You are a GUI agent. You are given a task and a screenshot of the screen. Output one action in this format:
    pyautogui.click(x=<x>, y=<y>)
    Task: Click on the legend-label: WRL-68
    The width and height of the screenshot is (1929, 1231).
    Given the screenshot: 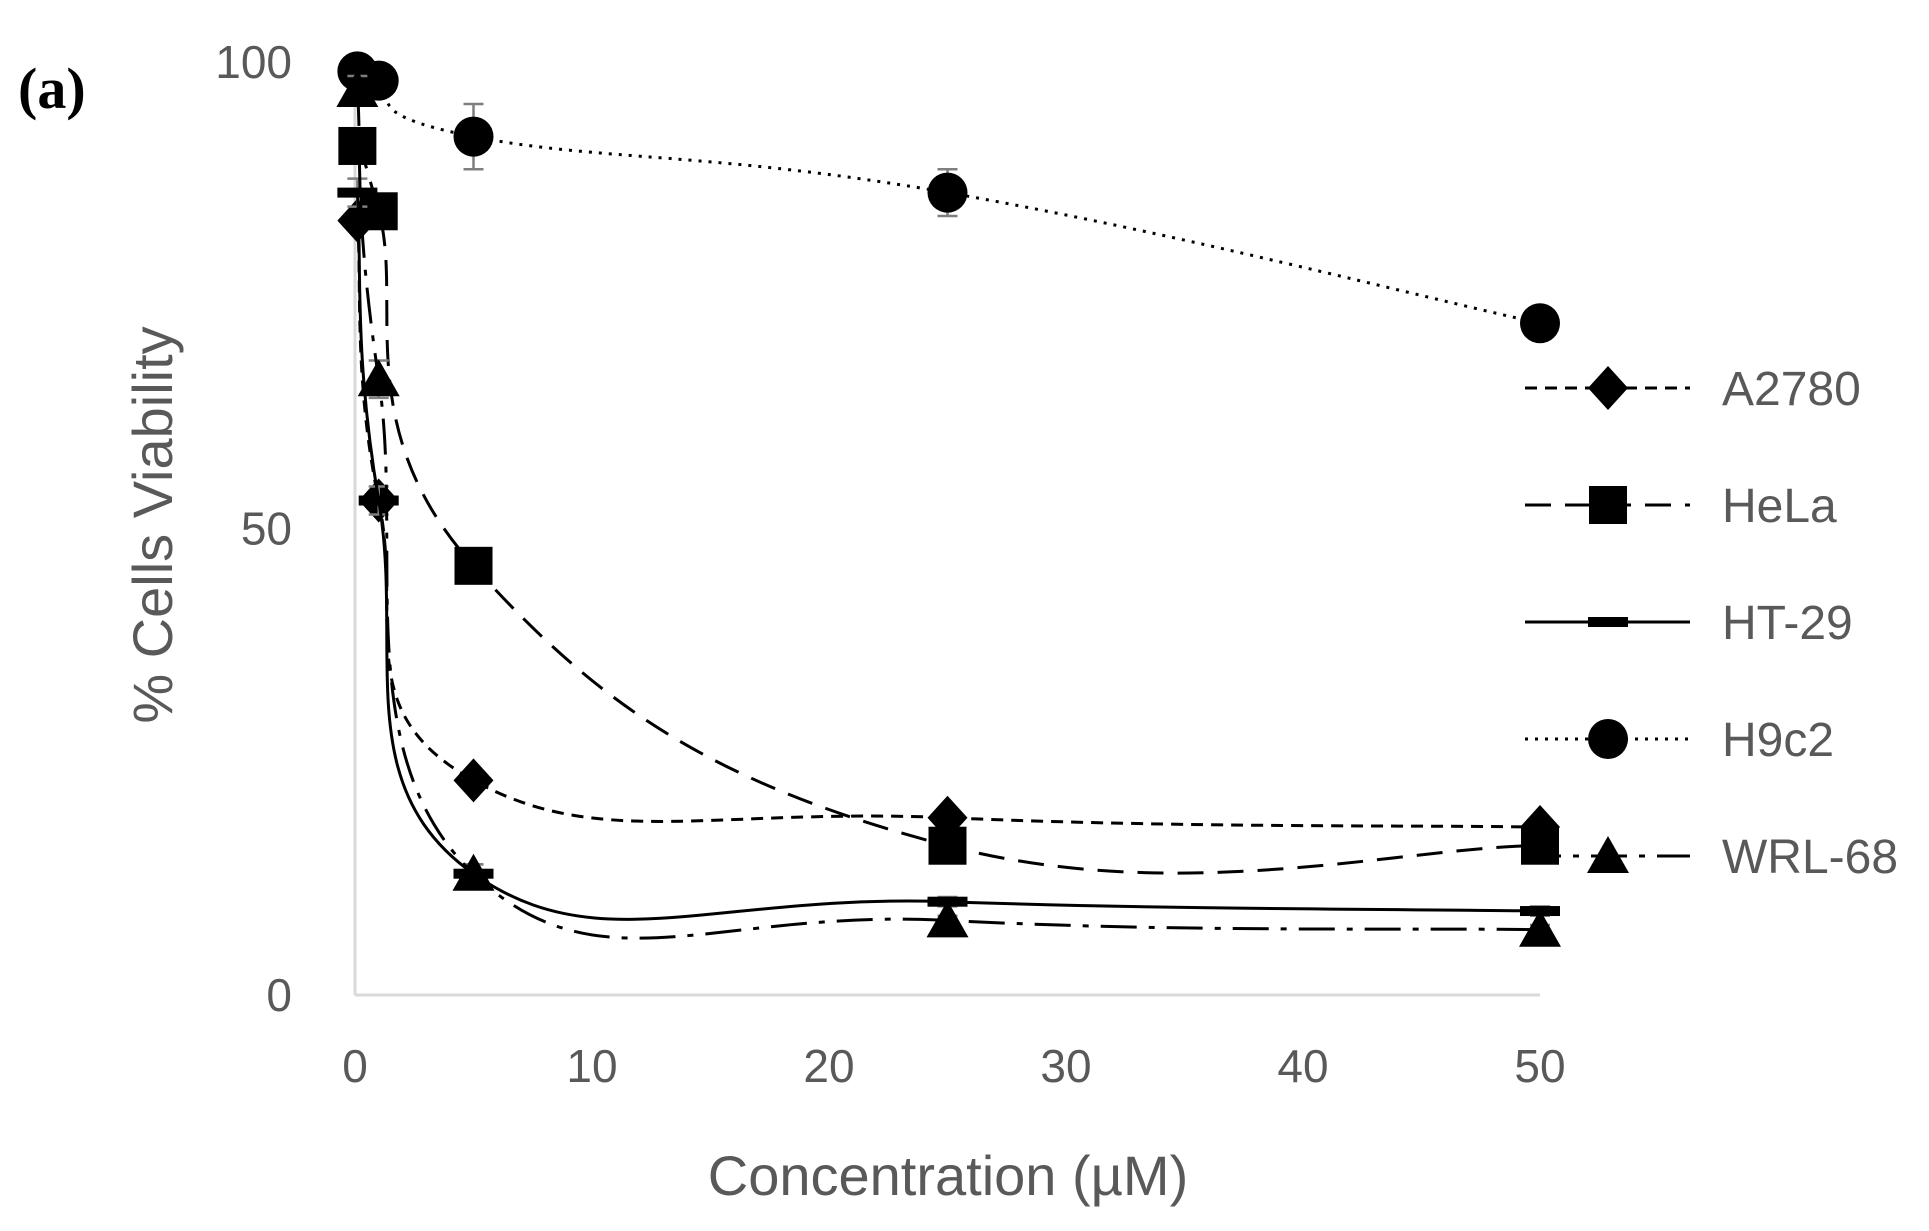 What is the action you would take?
    pyautogui.click(x=1810, y=857)
    